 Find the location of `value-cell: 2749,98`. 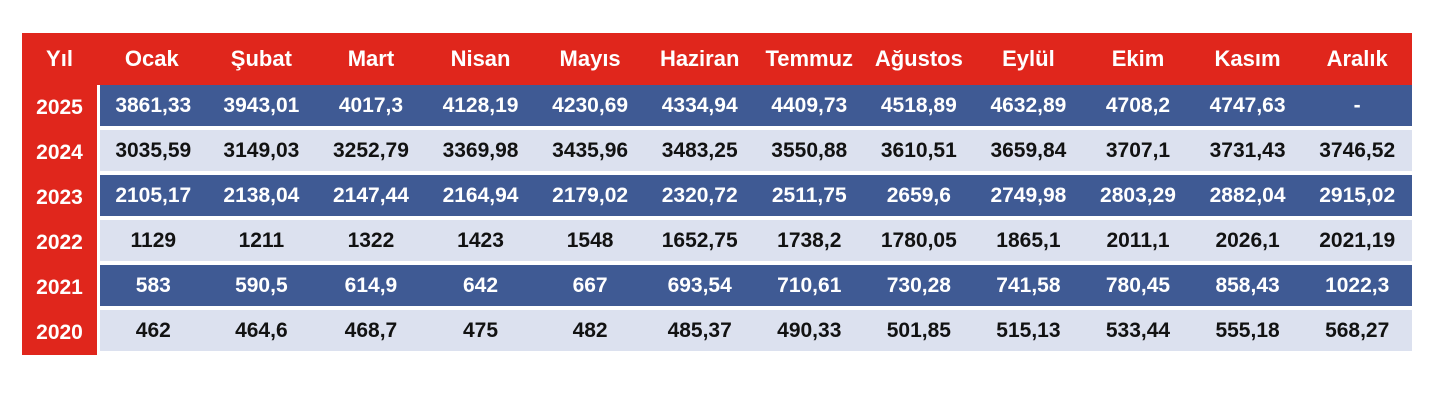

value-cell: 2749,98 is located at coordinates (1028, 197).